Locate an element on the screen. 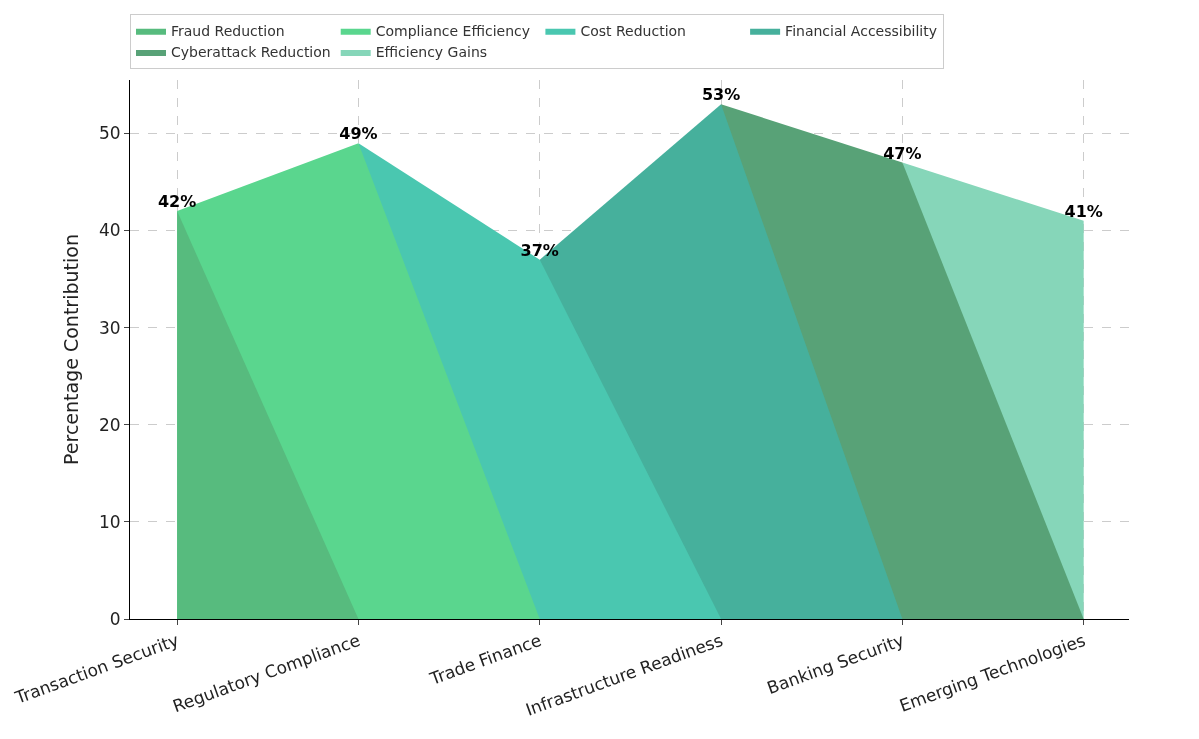 Image resolution: width=1199 pixels, height=739 pixels. legend-label: Cost Reduction is located at coordinates (633, 31).